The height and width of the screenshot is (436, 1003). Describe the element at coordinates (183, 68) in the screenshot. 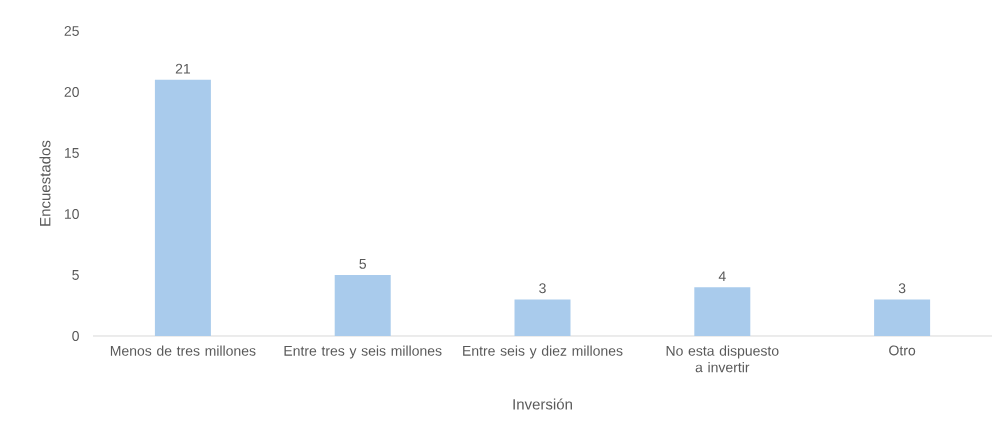

I see `data-label: 21` at that location.